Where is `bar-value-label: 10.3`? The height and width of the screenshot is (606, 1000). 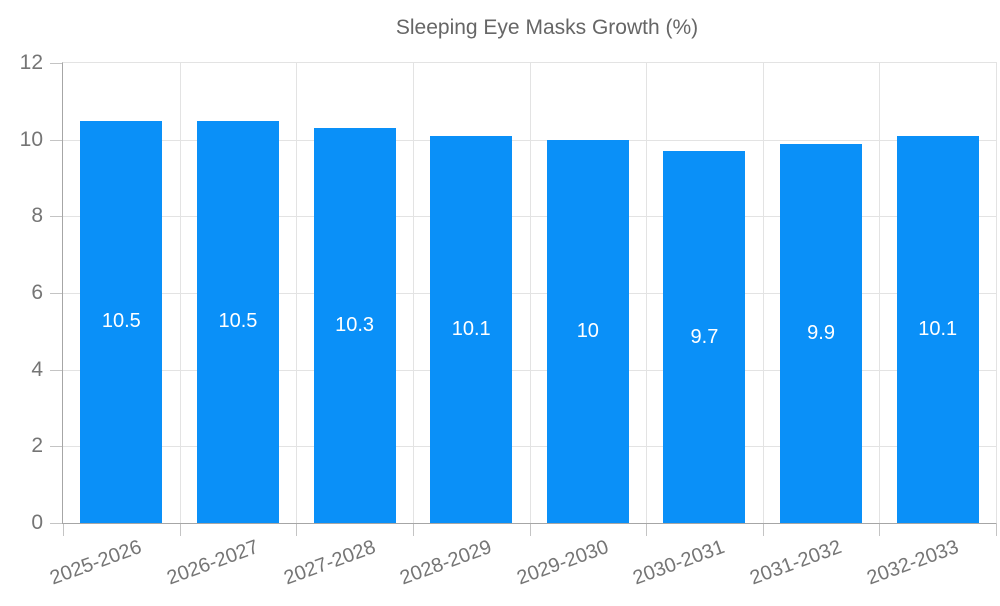
bar-value-label: 10.3 is located at coordinates (355, 325).